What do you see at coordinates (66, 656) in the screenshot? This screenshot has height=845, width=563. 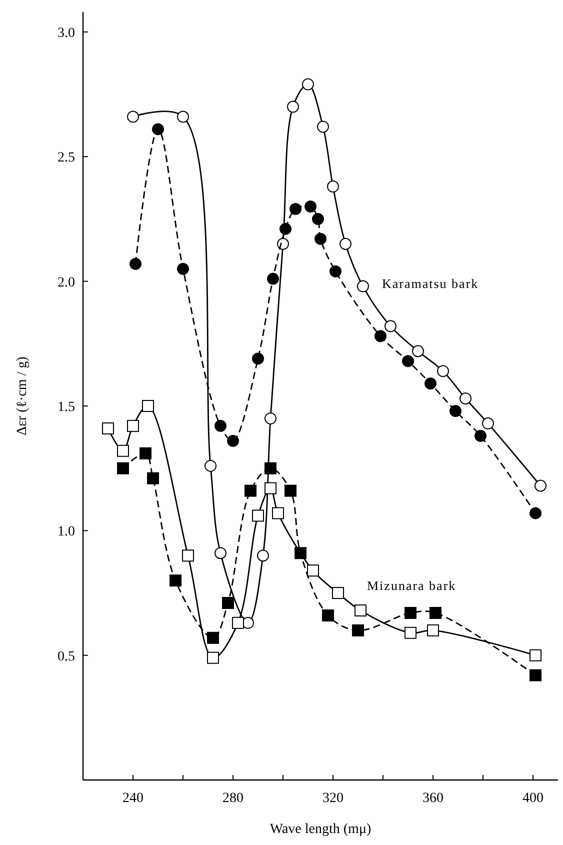 I see `y-tick-label: 0.5` at bounding box center [66, 656].